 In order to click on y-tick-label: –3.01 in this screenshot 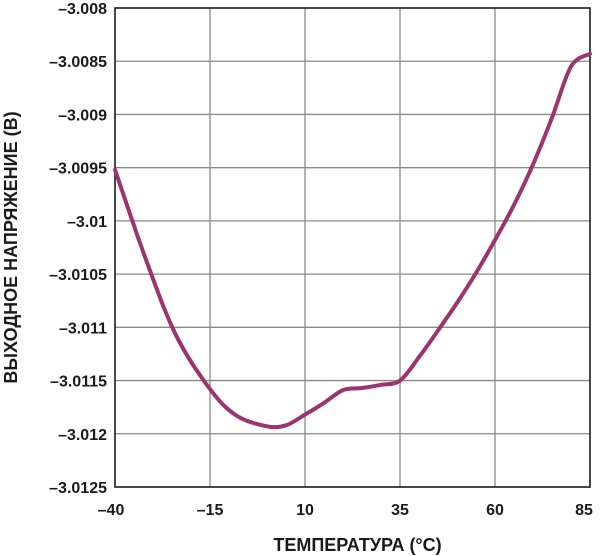, I will do `click(87, 222)`.